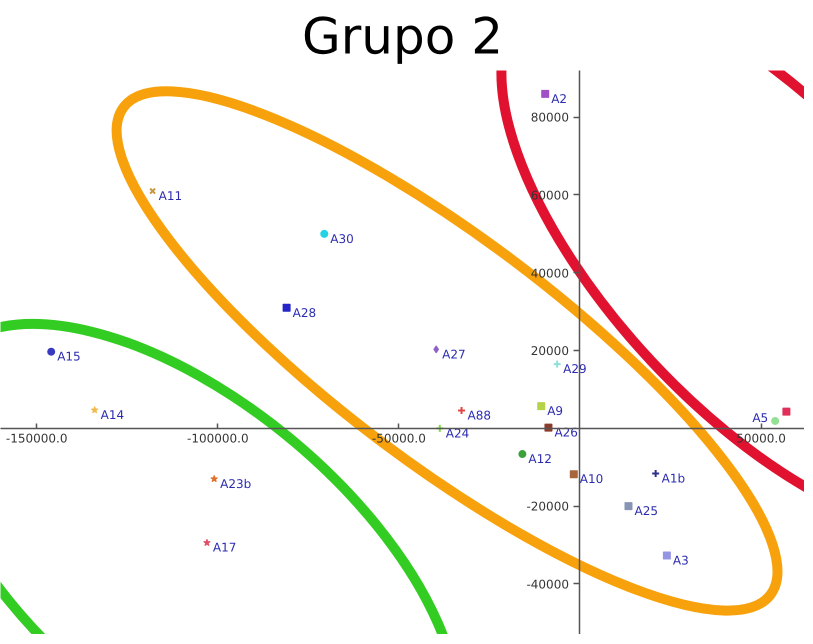  I want to click on chart-title: Grupo 2, so click(403, 37).